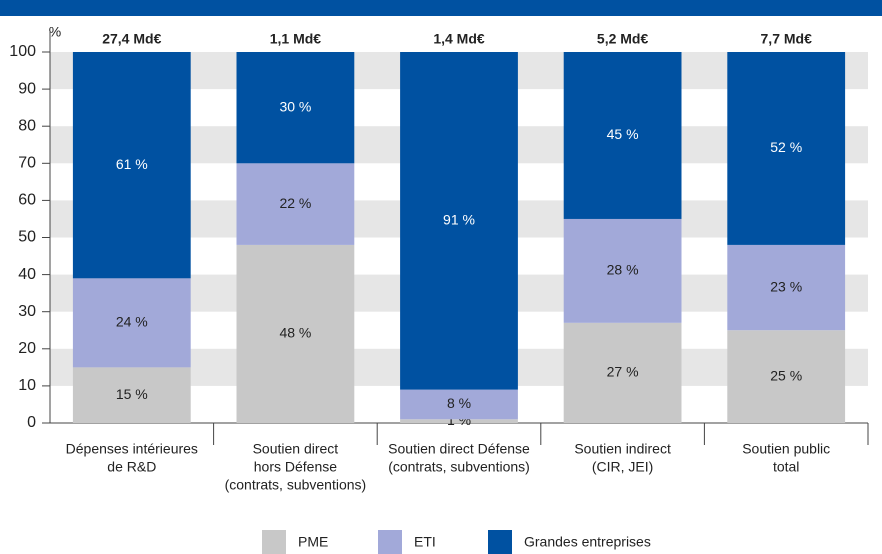 Image resolution: width=882 pixels, height=554 pixels. What do you see at coordinates (31, 422) in the screenshot?
I see `y-tick-label: 0` at bounding box center [31, 422].